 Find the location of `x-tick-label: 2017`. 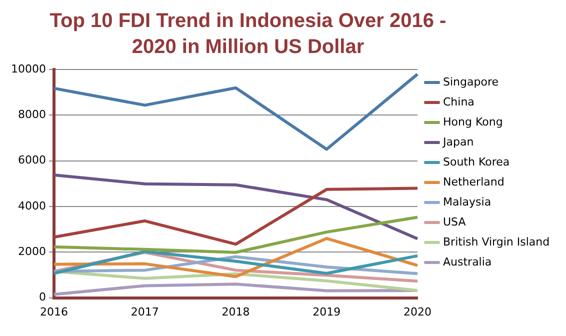

x-tick-label: 2017 is located at coordinates (144, 311).